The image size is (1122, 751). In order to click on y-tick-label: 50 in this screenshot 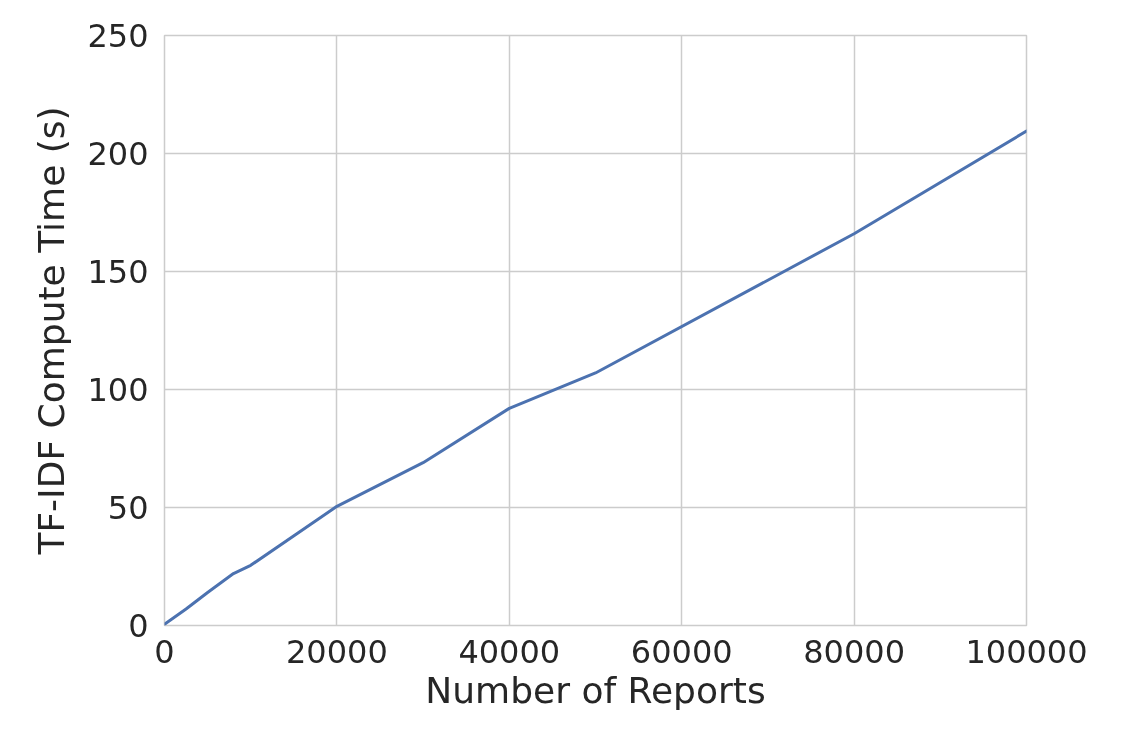, I will do `click(128, 508)`.